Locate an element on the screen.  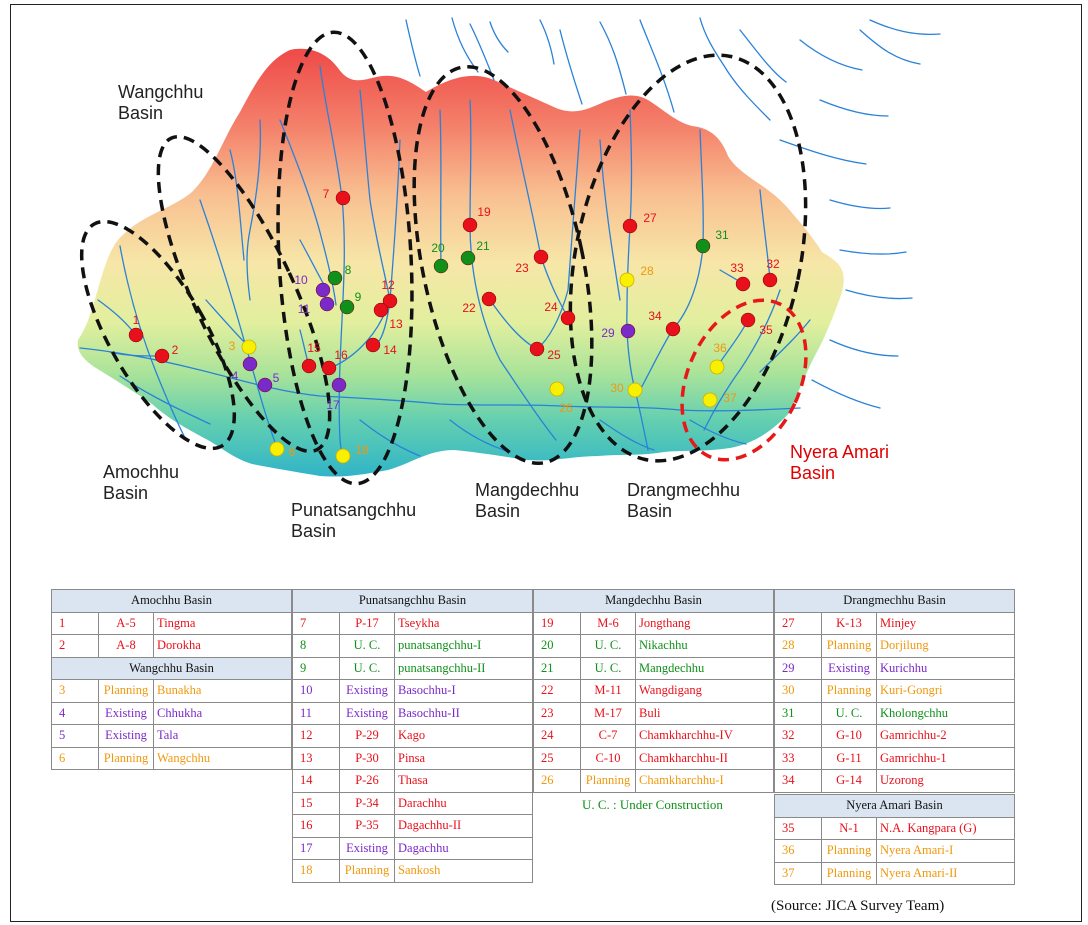
project-name: Kuri-Gongri is located at coordinates (945, 691).